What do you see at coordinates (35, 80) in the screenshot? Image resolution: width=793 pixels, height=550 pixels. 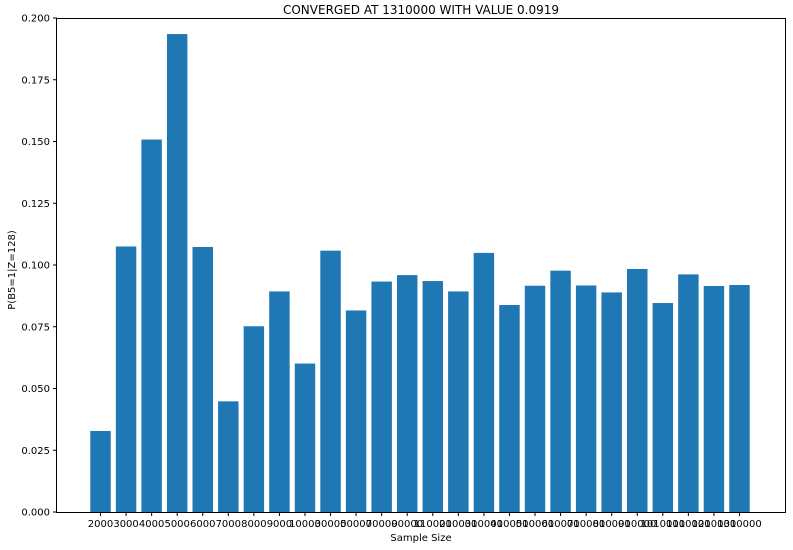 I see `y-tick-label: 0.175` at bounding box center [35, 80].